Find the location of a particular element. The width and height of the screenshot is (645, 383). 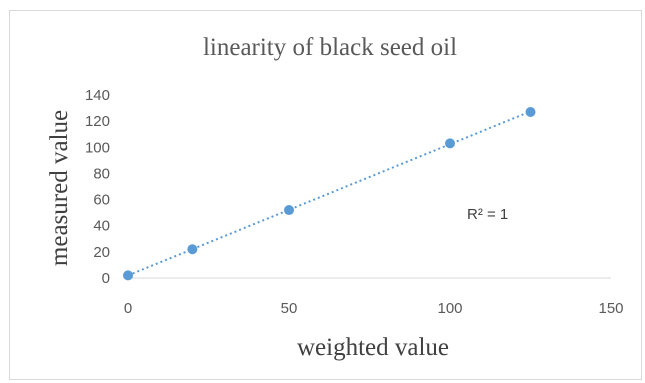

y-tick-label: 0 is located at coordinates (106, 278).